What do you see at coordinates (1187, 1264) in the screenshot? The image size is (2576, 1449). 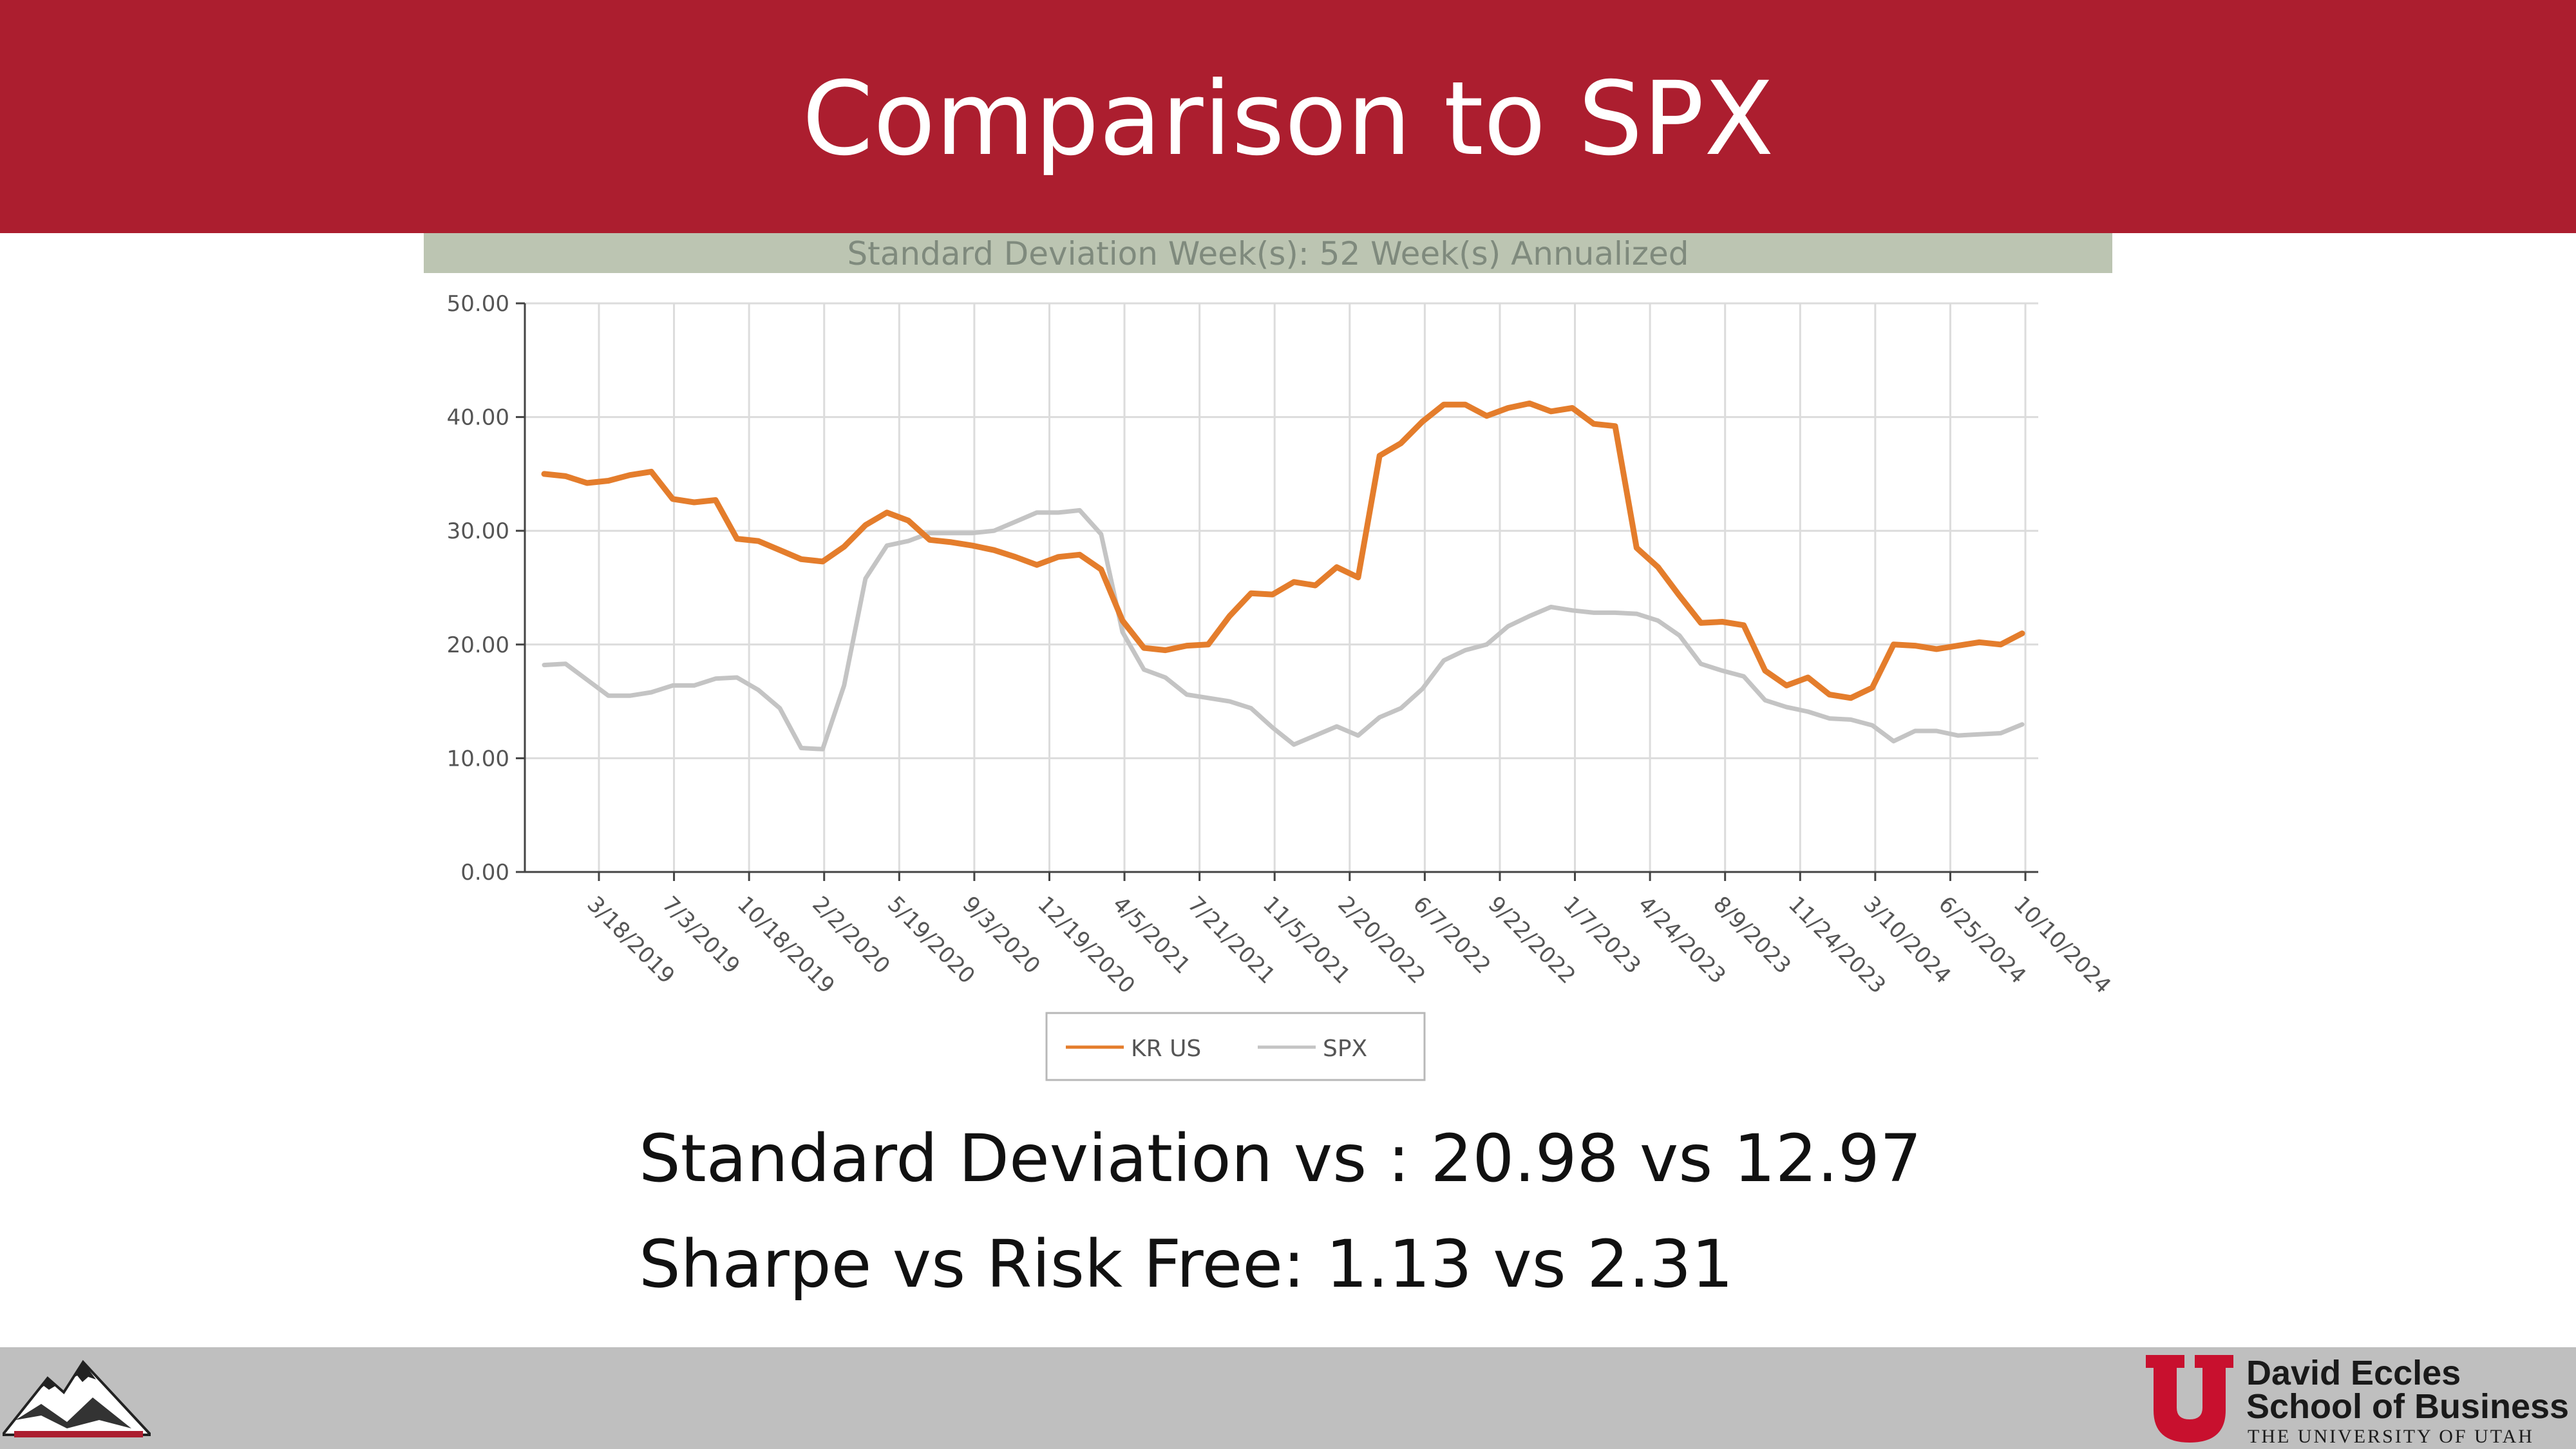 I see `sharpe-stat: Sharpe vs Risk Free: 1.13 vs 2.31` at bounding box center [1187, 1264].